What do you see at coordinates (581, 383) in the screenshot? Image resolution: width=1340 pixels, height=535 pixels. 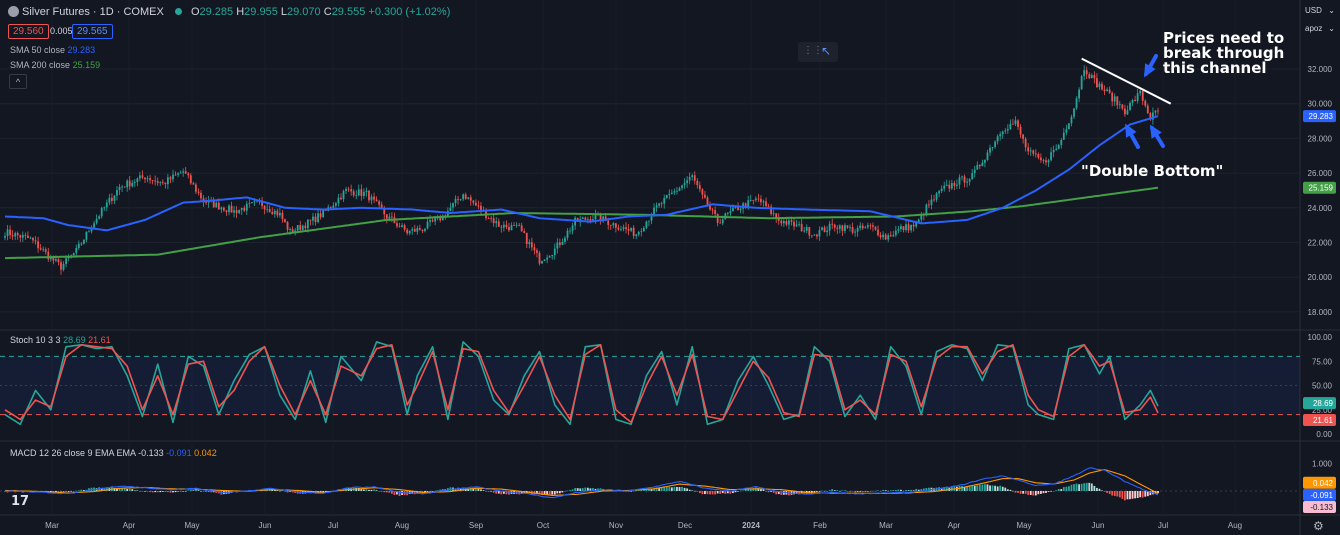 I see `stoch-d-line` at bounding box center [581, 383].